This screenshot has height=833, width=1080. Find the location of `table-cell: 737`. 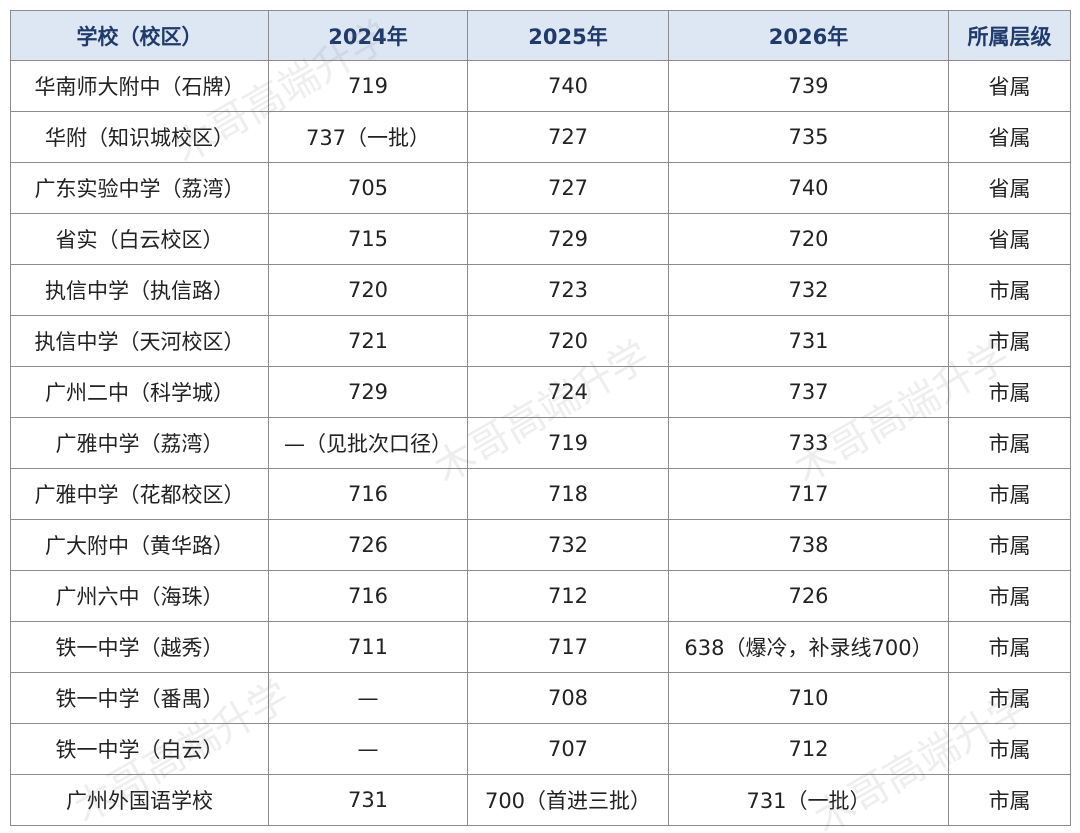

table-cell: 737 is located at coordinates (808, 392).